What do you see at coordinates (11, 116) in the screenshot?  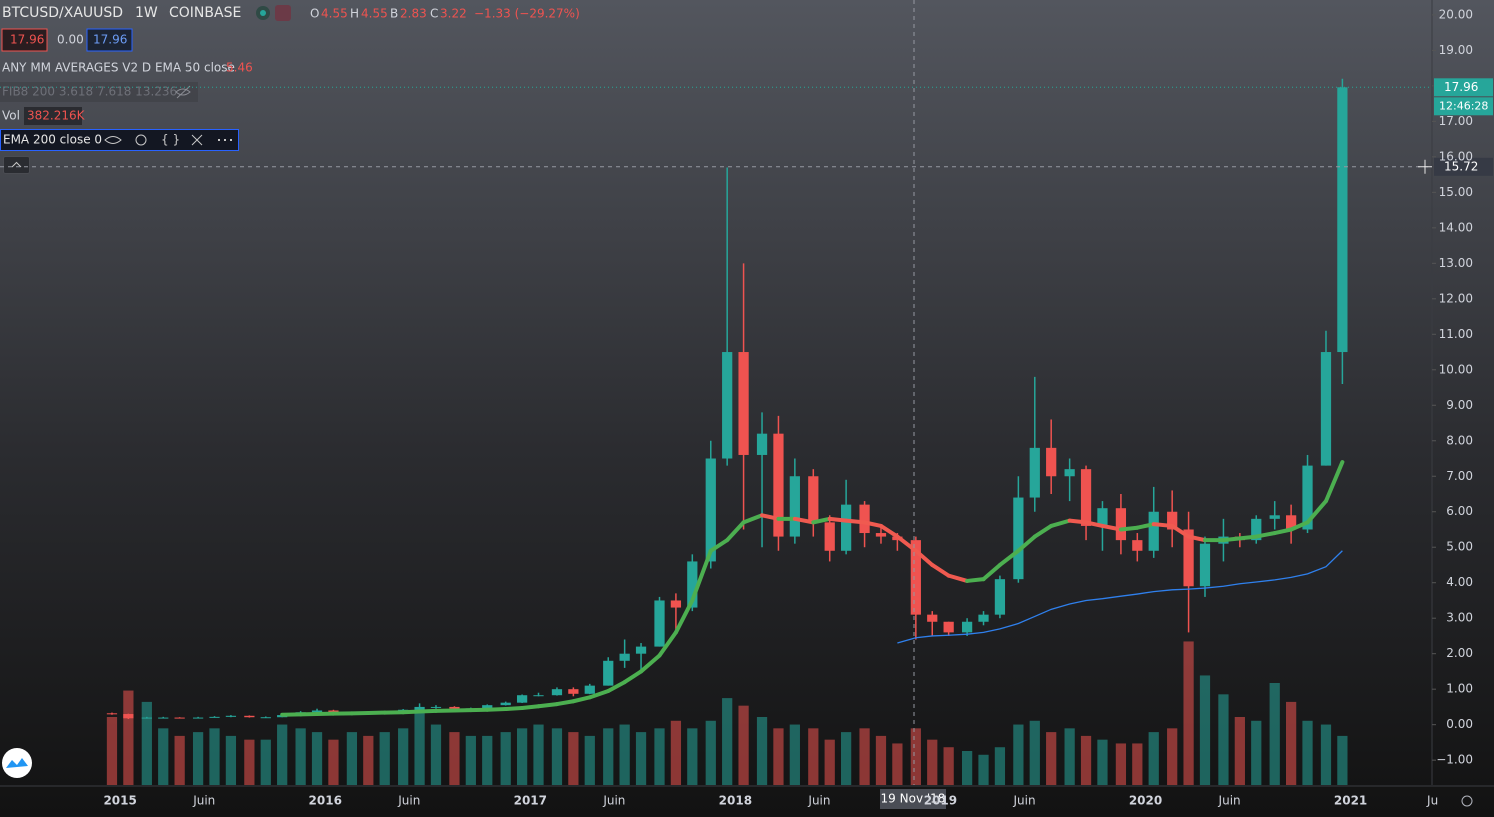 I see `indicator-name: Vol` at bounding box center [11, 116].